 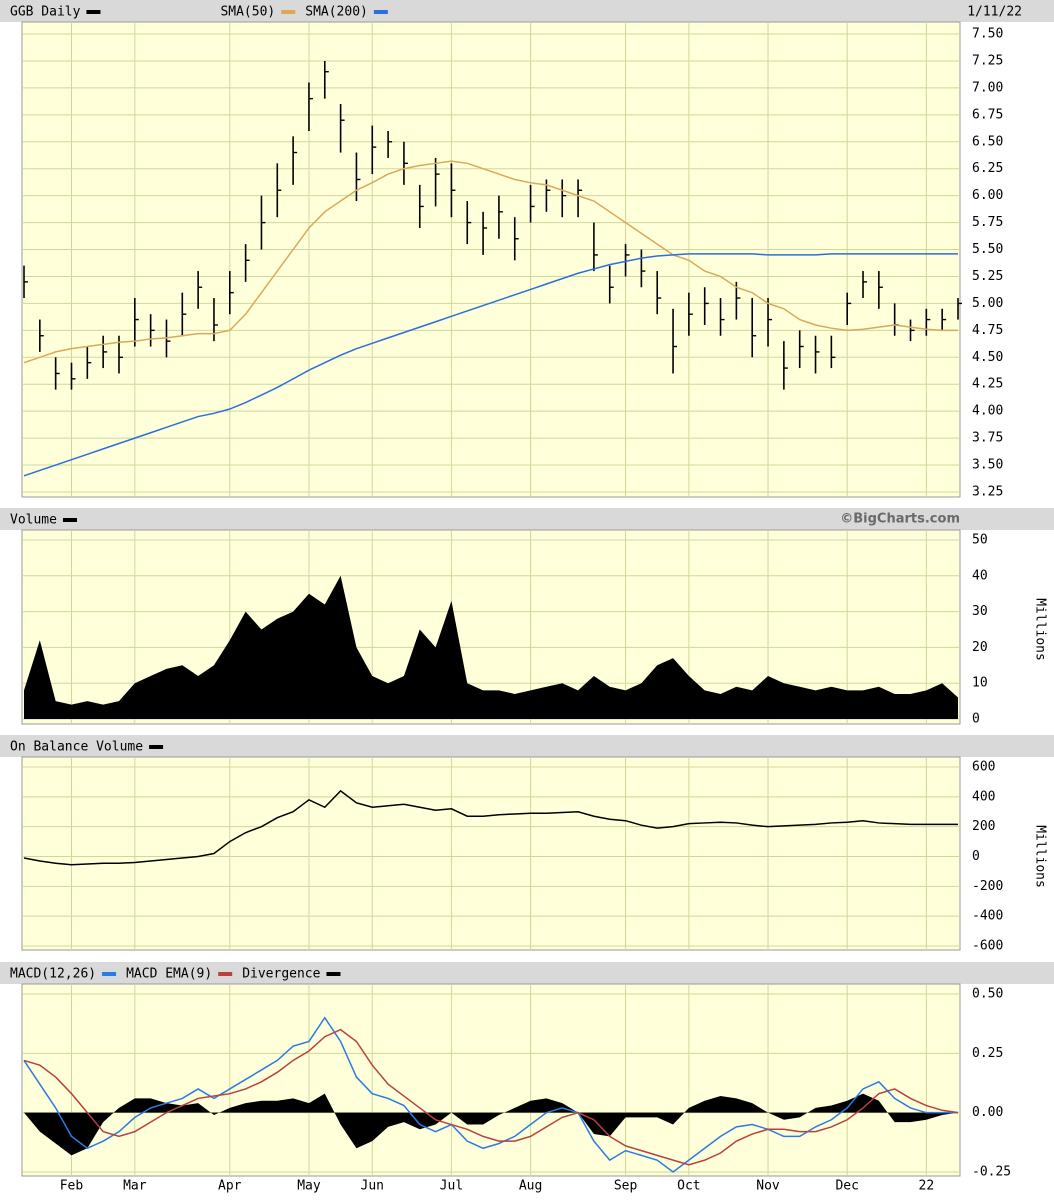 What do you see at coordinates (336, 12) in the screenshot?
I see `legend-label: SMA(200)` at bounding box center [336, 12].